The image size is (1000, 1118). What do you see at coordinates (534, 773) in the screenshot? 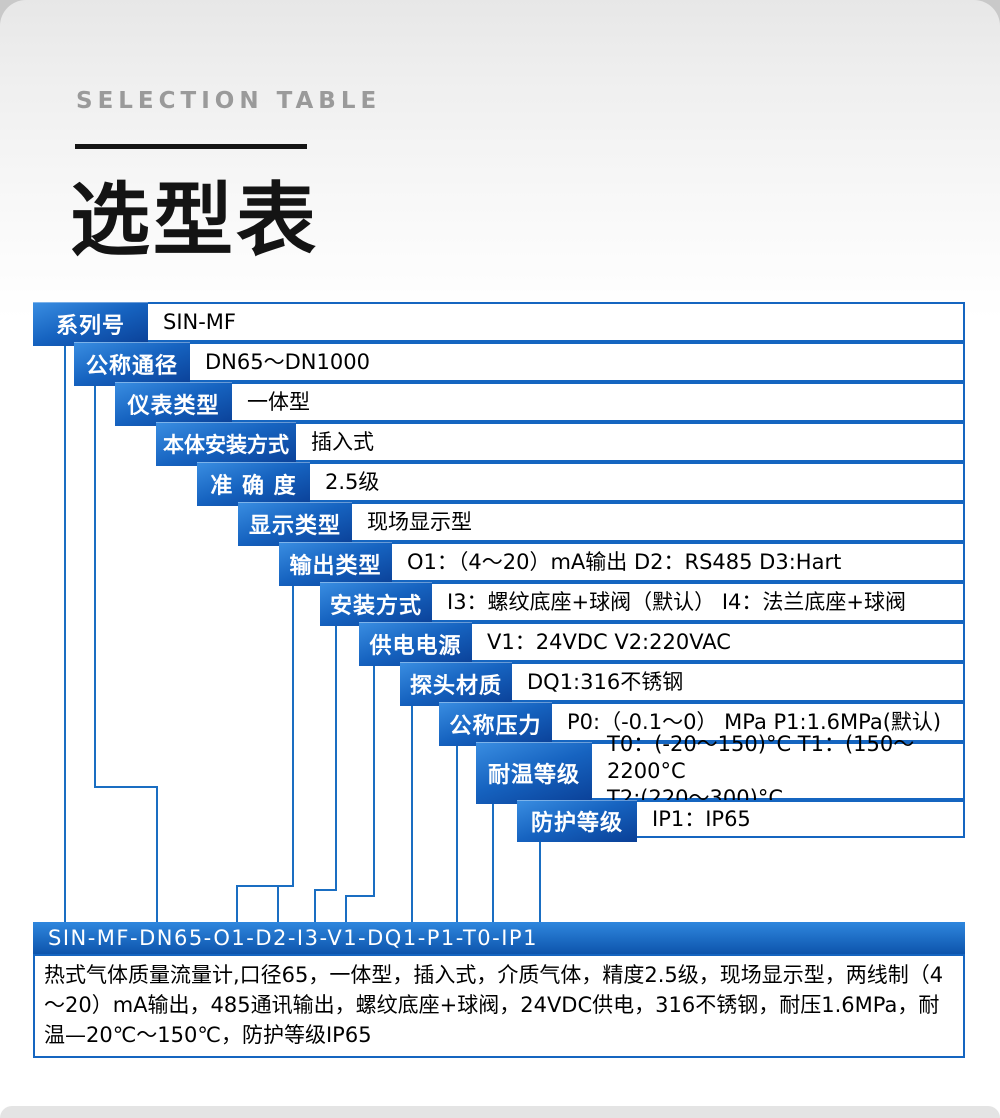
I see `spec-label: 耐温等级` at bounding box center [534, 773].